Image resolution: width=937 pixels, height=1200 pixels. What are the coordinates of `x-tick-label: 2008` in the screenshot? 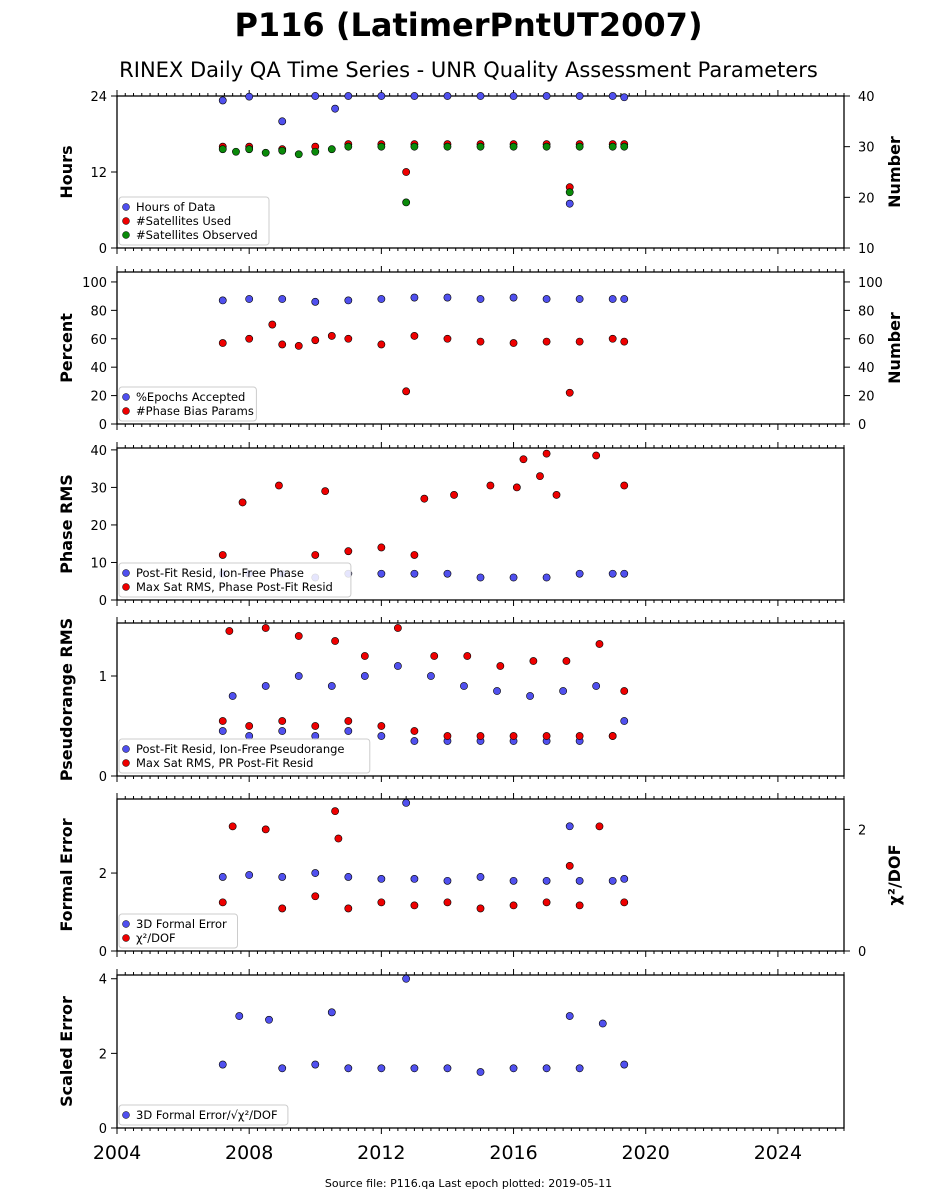 It's located at (249, 1153).